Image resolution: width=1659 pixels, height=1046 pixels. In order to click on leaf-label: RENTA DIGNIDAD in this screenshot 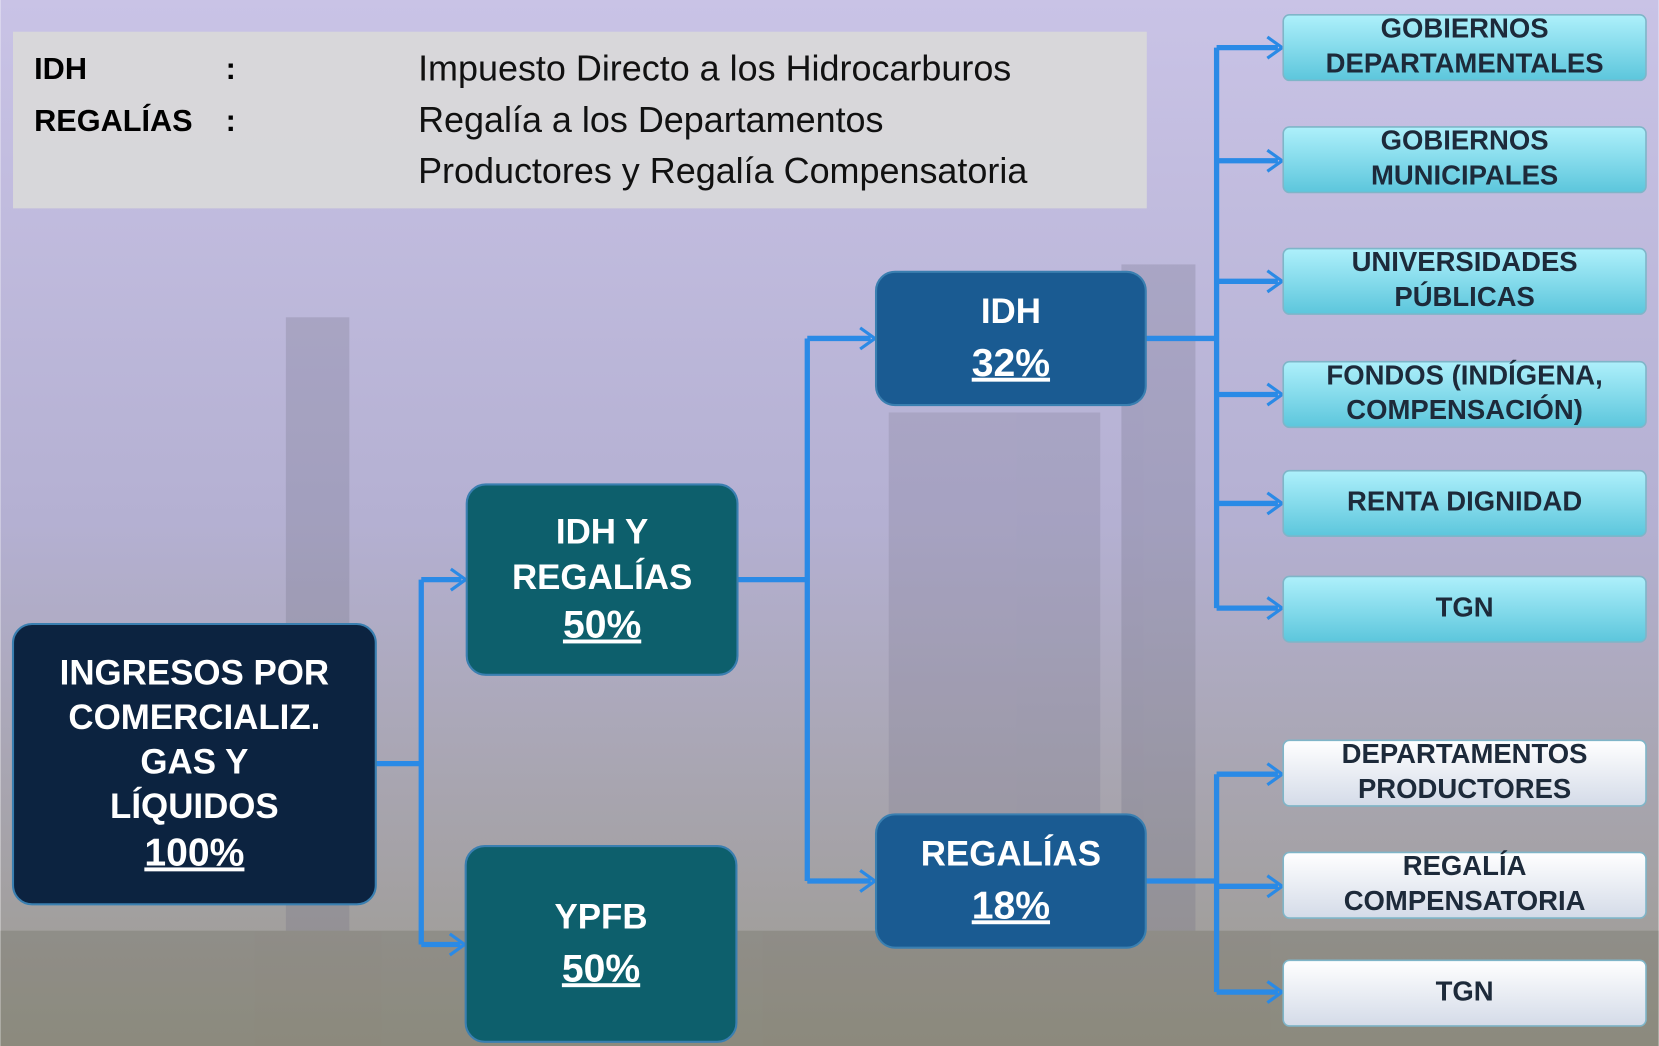, I will do `click(1464, 501)`.